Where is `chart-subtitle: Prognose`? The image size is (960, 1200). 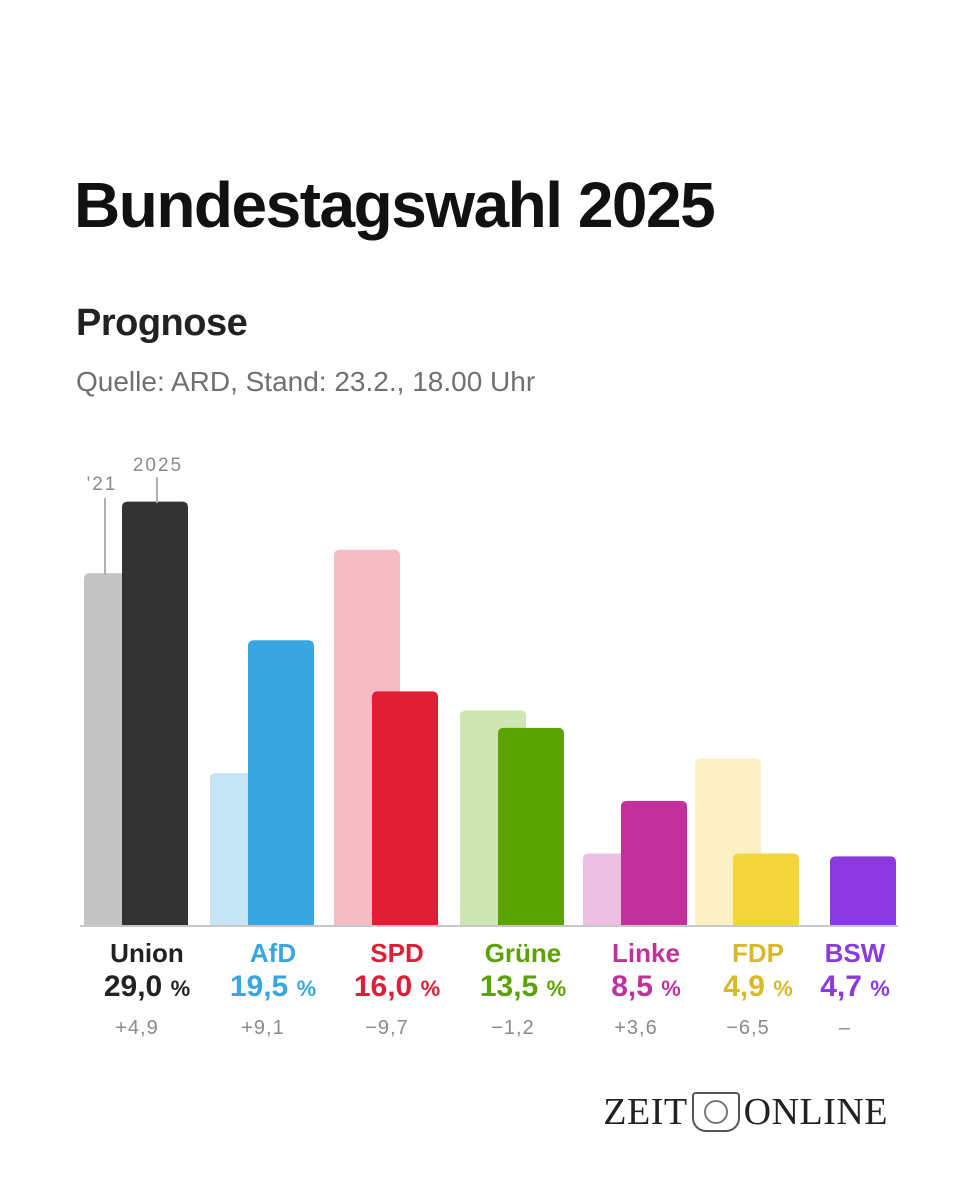 chart-subtitle: Prognose is located at coordinates (162, 323).